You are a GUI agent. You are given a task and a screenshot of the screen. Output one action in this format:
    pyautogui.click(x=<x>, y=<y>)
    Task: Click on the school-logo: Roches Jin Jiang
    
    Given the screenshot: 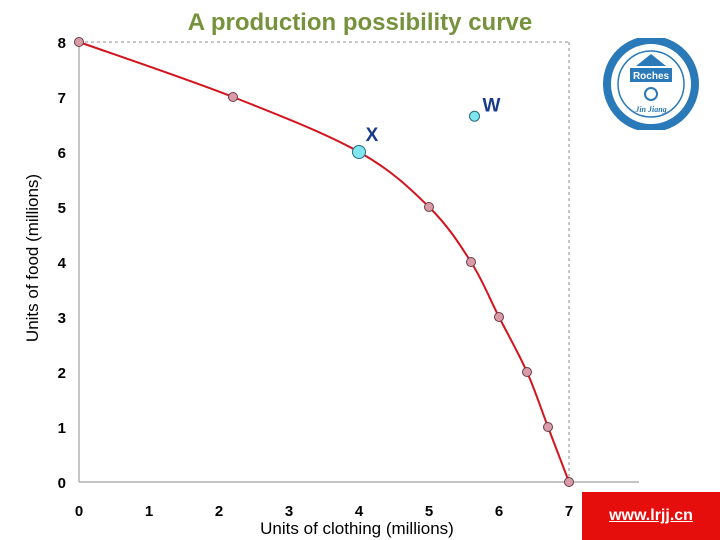 What is the action you would take?
    pyautogui.click(x=651, y=84)
    